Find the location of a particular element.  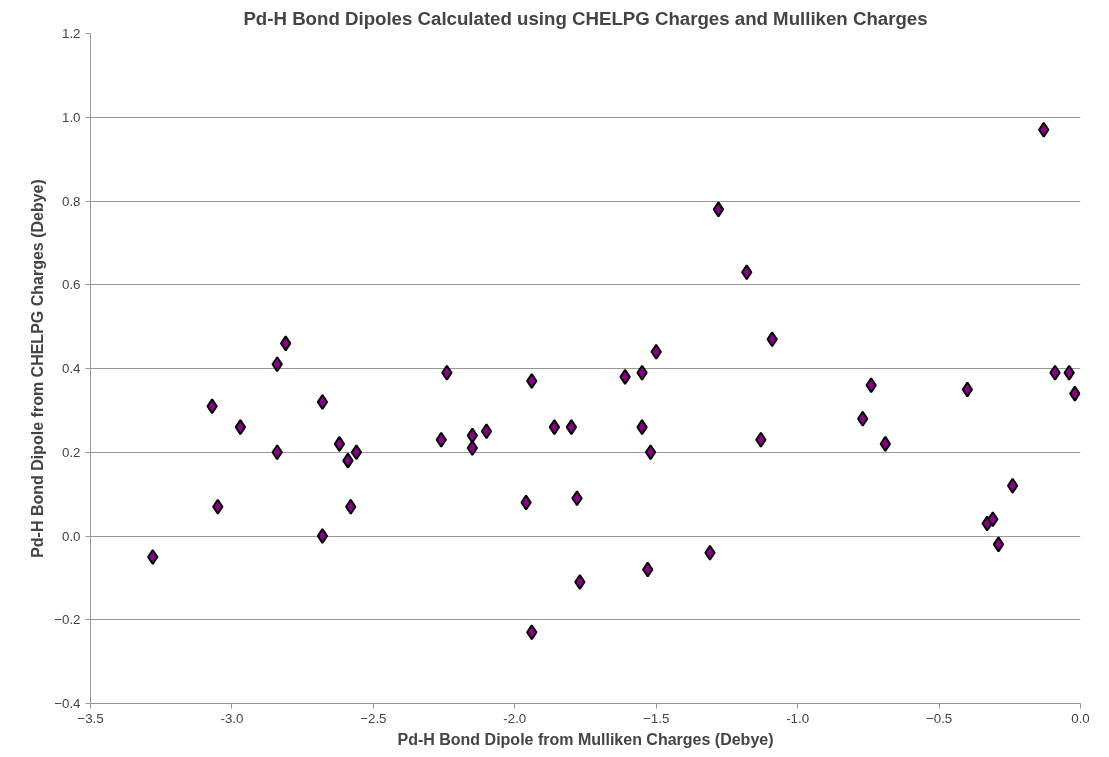

x-tick-label: −1.5 is located at coordinates (656, 718).